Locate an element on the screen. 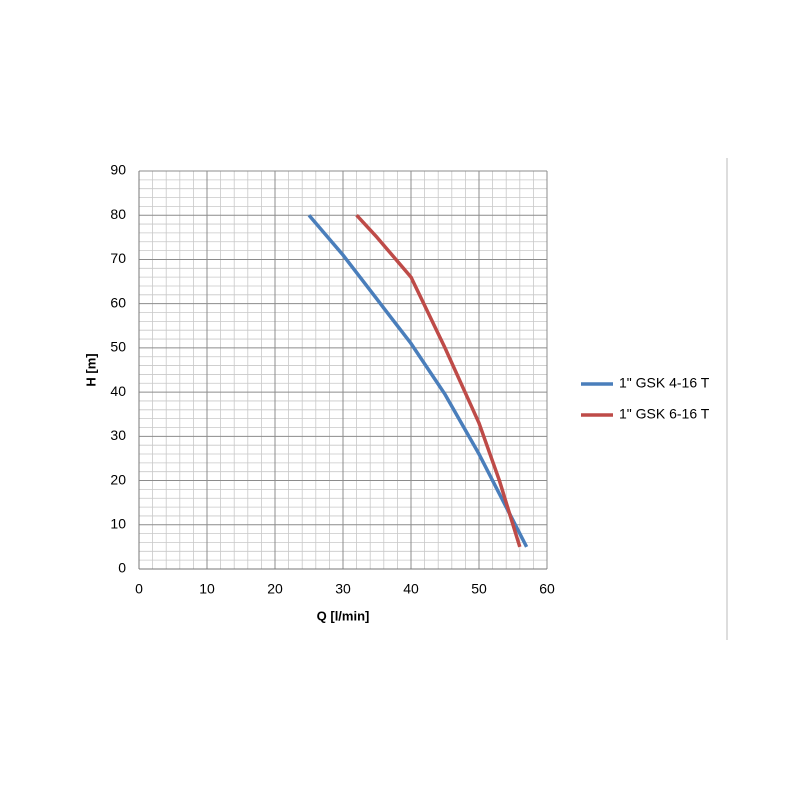 The width and height of the screenshot is (800, 800). x-tick-label: 40 is located at coordinates (411, 589).